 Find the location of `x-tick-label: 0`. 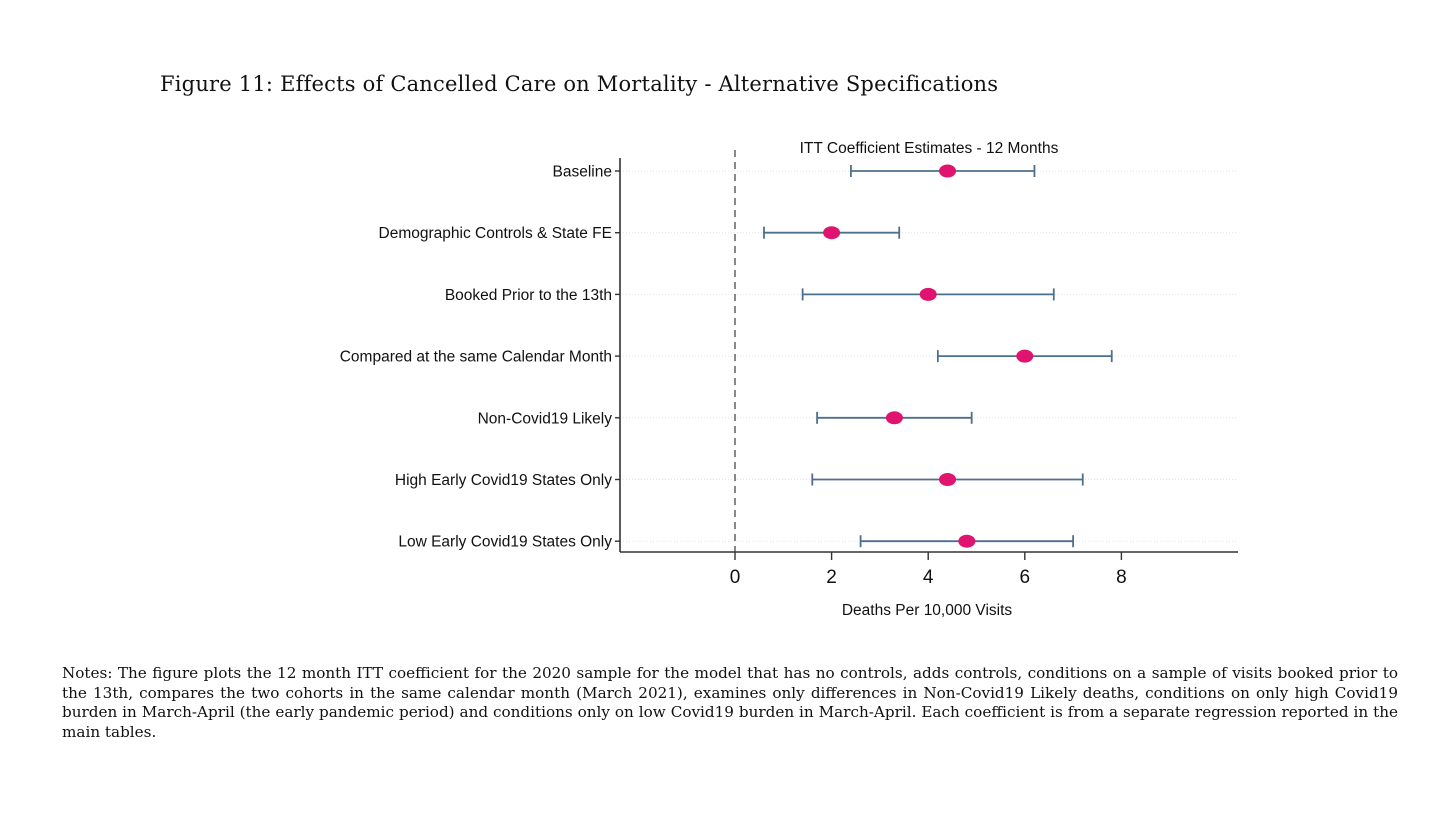

x-tick-label: 0 is located at coordinates (735, 577).